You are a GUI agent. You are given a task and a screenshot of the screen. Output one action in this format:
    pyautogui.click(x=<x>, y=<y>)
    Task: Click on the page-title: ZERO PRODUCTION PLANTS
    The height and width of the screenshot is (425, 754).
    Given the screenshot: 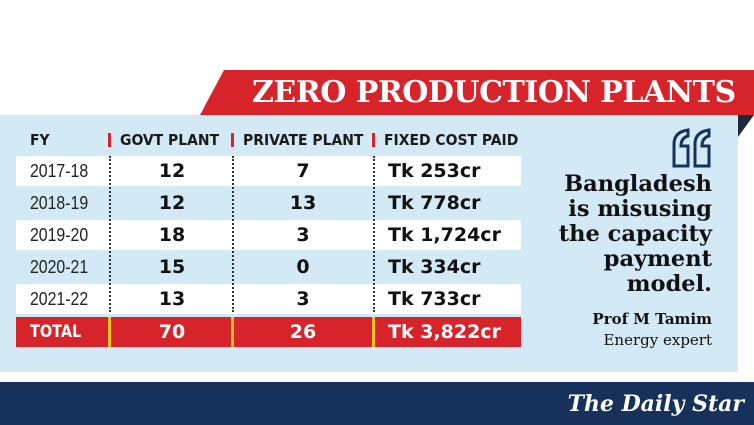 What is the action you would take?
    pyautogui.click(x=494, y=92)
    